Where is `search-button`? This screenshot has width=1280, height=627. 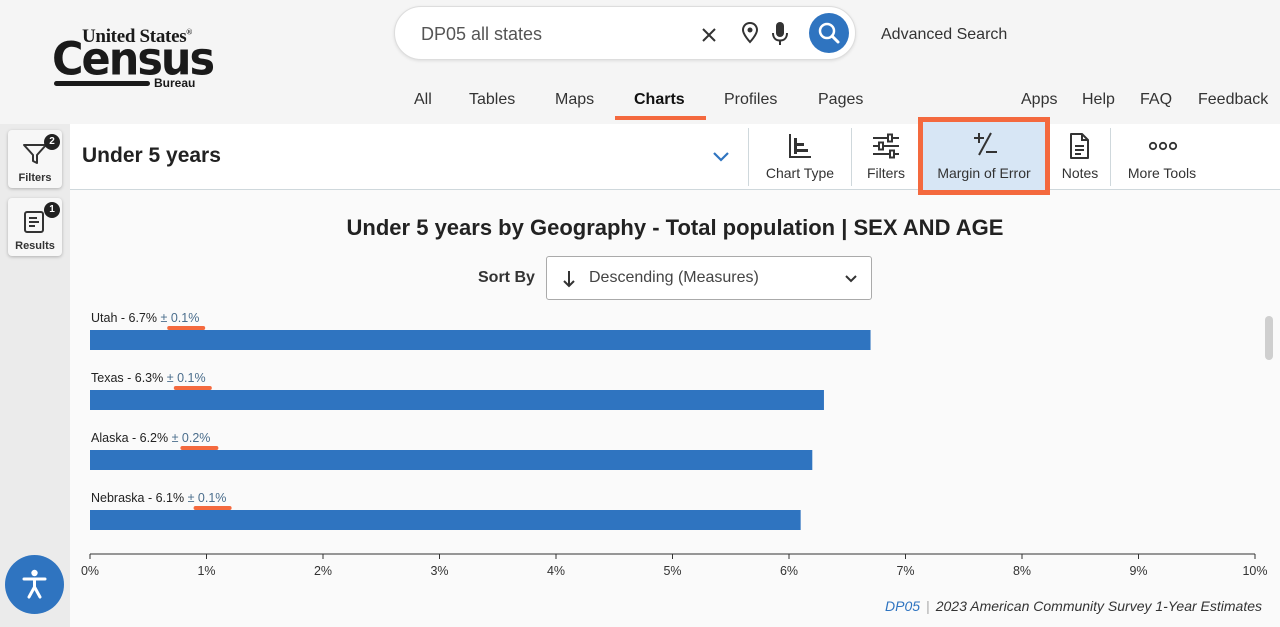 search-button is located at coordinates (829, 33).